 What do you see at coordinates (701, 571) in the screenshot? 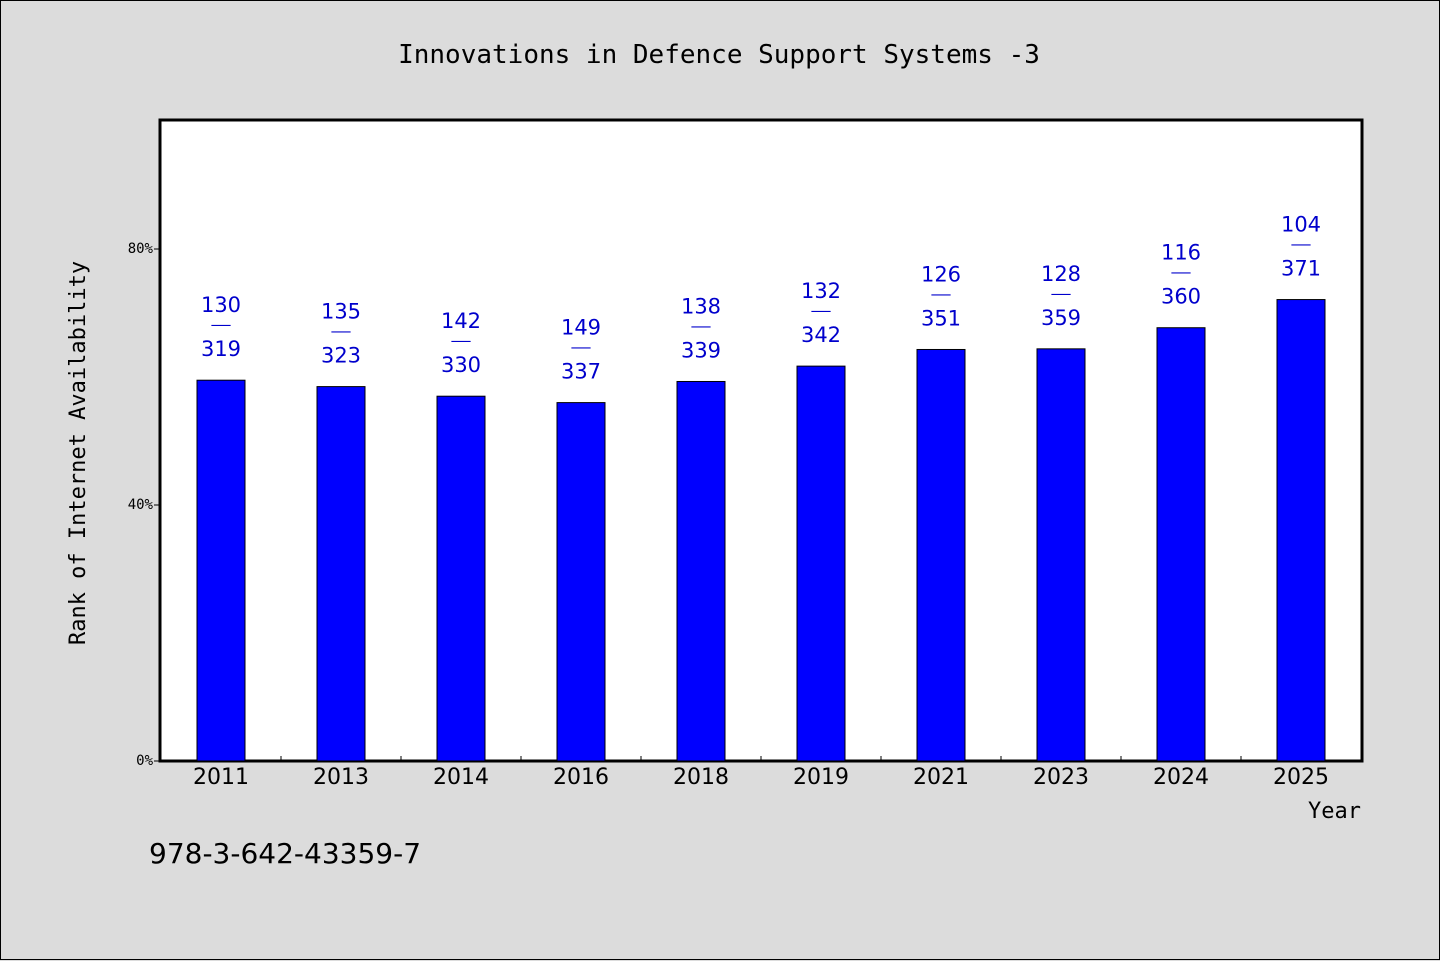
I see `bar-2018` at bounding box center [701, 571].